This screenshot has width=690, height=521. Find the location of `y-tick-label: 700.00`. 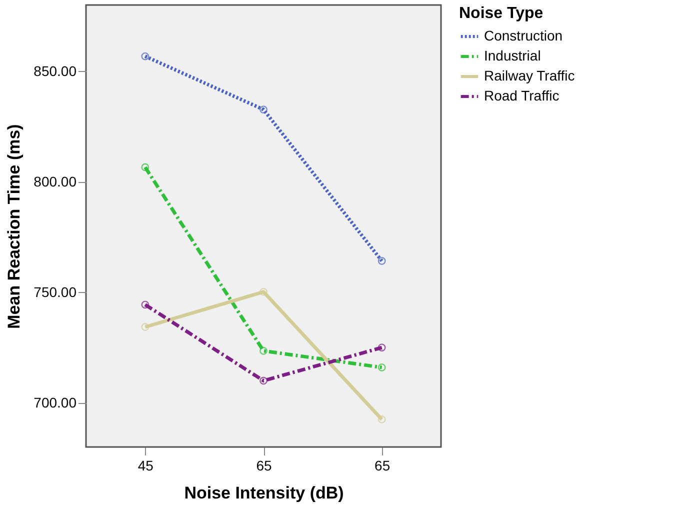

y-tick-label: 700.00 is located at coordinates (55, 402).